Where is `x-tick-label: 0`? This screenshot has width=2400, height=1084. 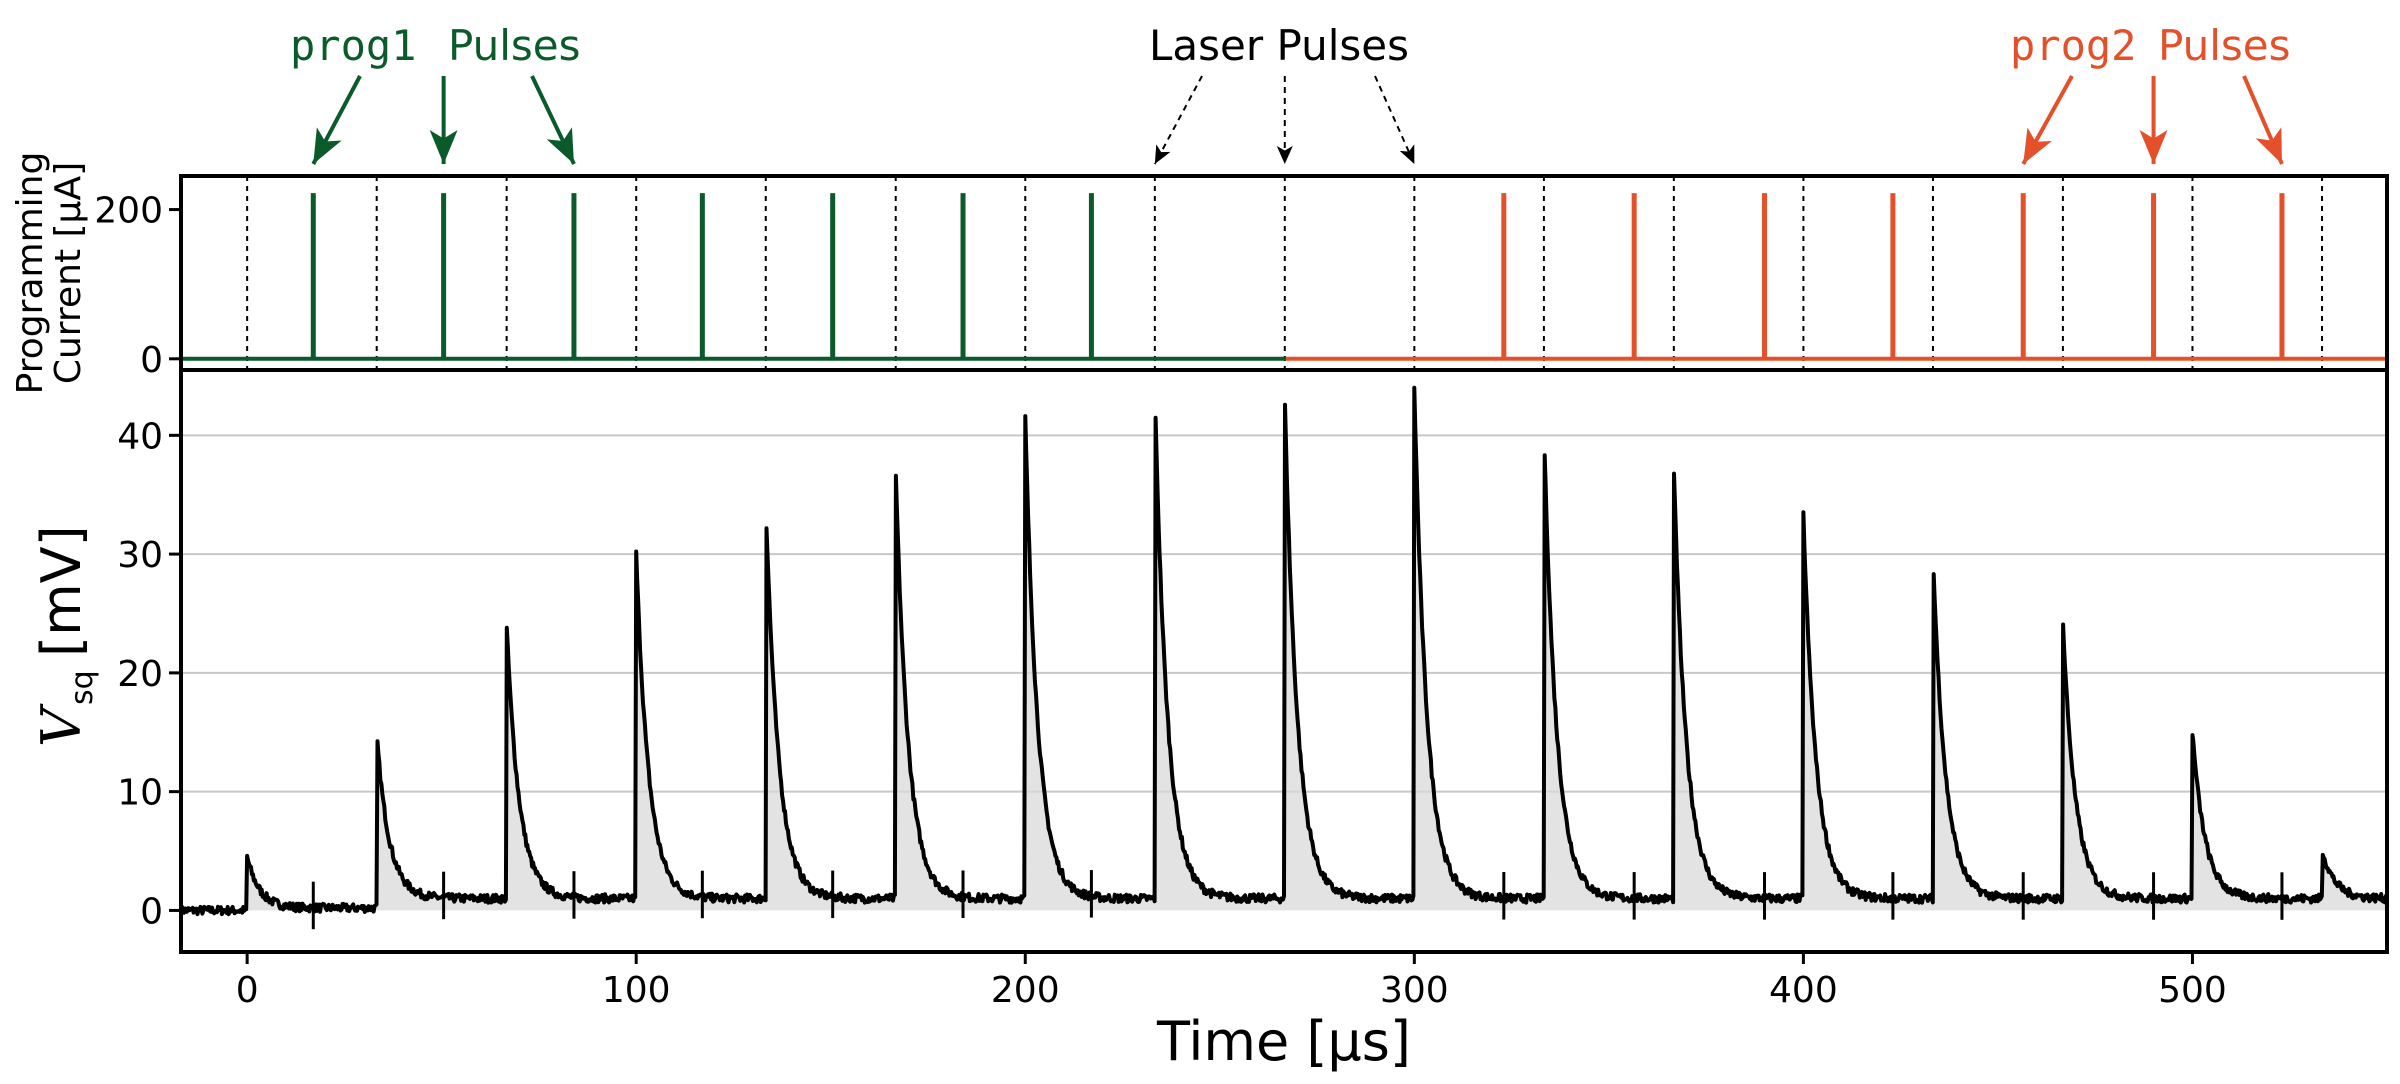 x-tick-label: 0 is located at coordinates (247, 990).